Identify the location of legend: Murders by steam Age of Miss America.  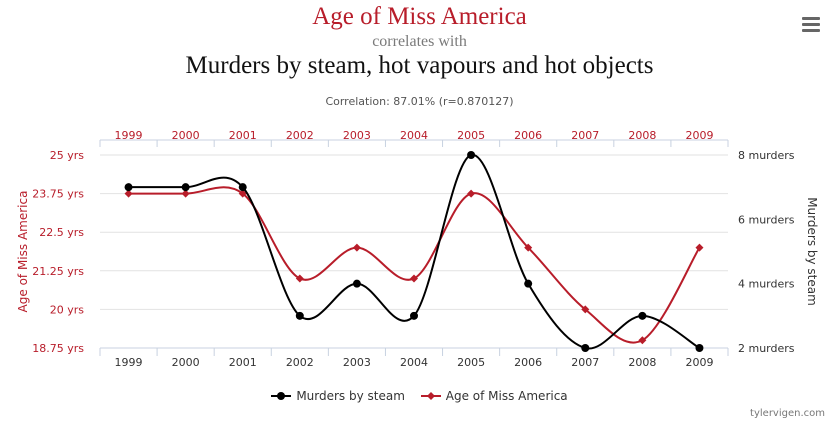
(419, 396).